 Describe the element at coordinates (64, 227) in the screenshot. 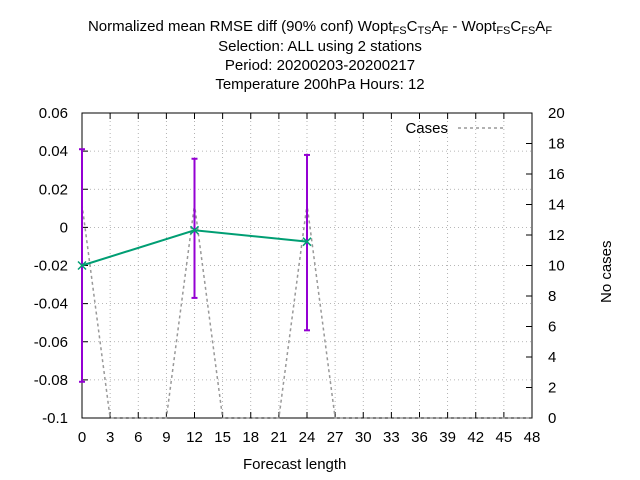

I see `y-tick-label: 0` at that location.